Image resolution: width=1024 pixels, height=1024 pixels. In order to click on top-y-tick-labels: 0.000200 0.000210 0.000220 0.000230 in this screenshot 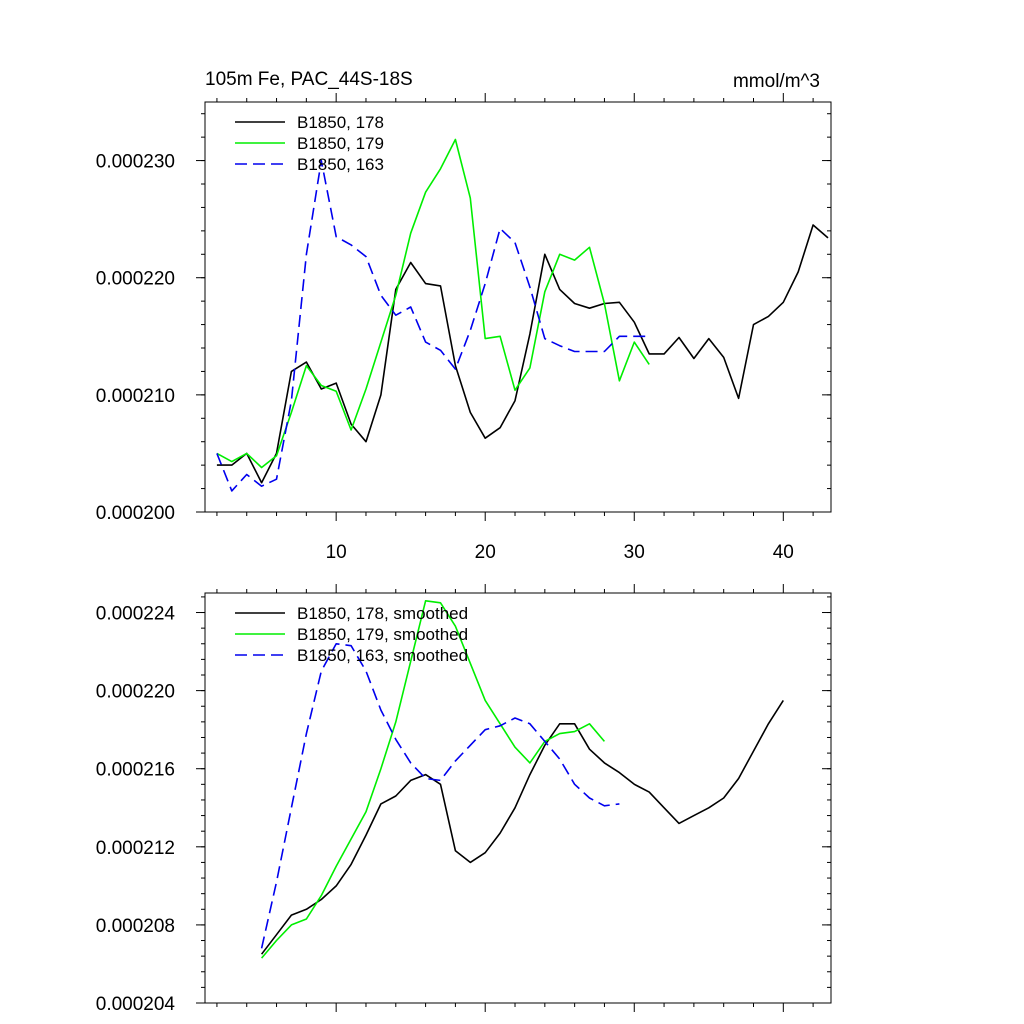, I will do `click(135, 338)`.